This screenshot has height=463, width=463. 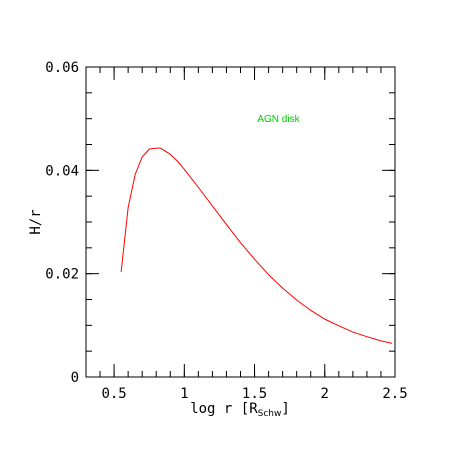 I want to click on x-tick-label: 0.5, so click(x=113, y=394).